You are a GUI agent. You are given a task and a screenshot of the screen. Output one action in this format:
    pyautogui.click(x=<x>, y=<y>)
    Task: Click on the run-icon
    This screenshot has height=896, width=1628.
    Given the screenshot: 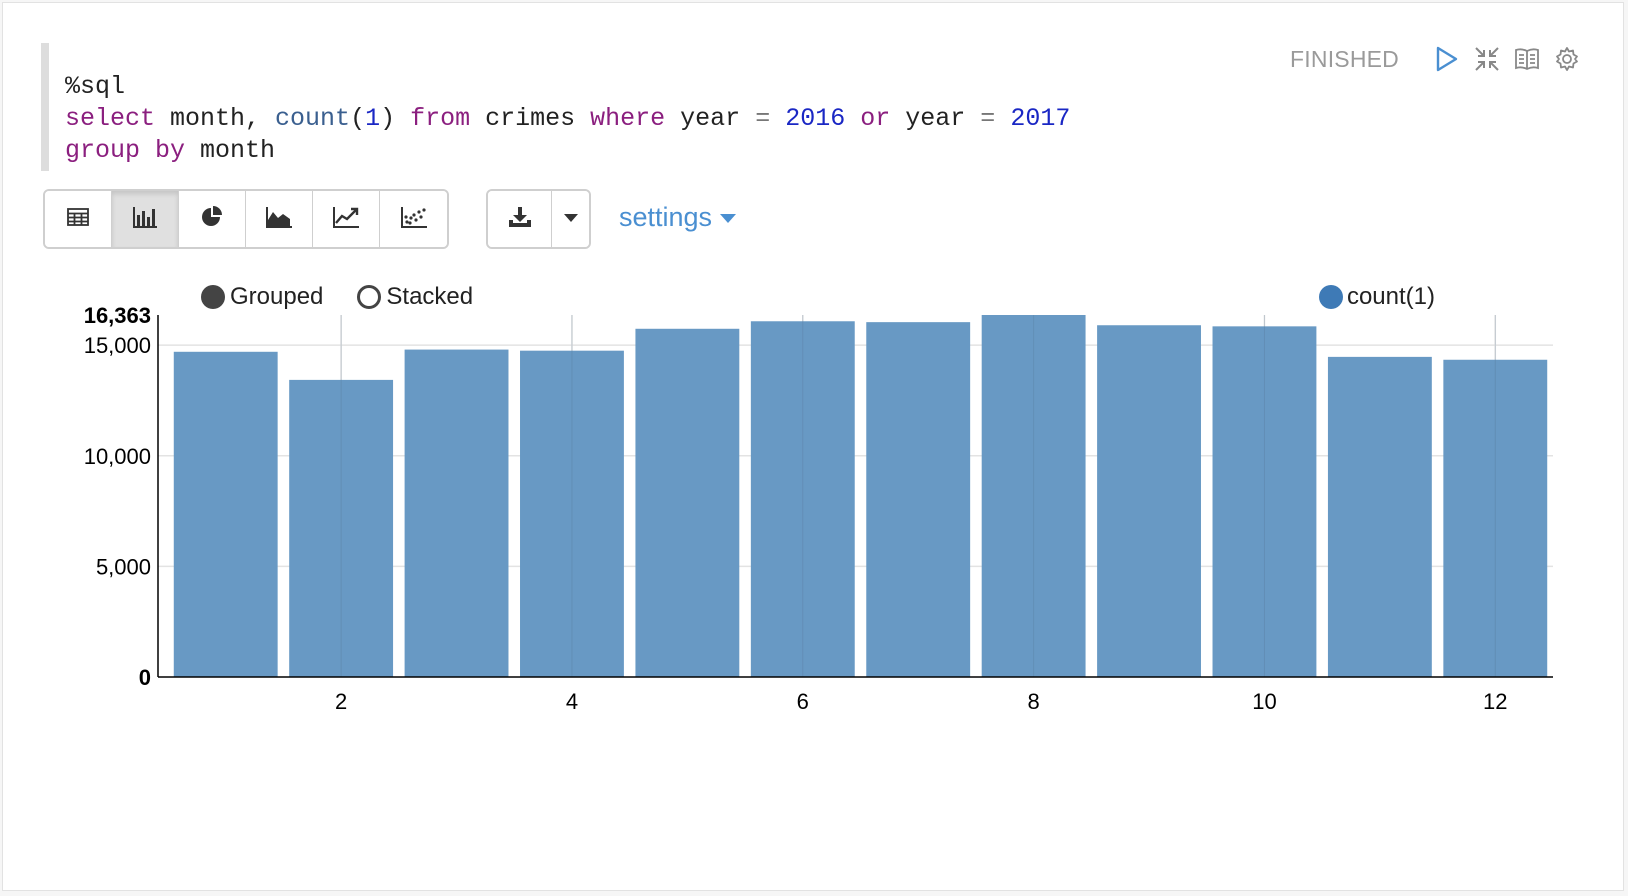 What is the action you would take?
    pyautogui.click(x=1447, y=59)
    